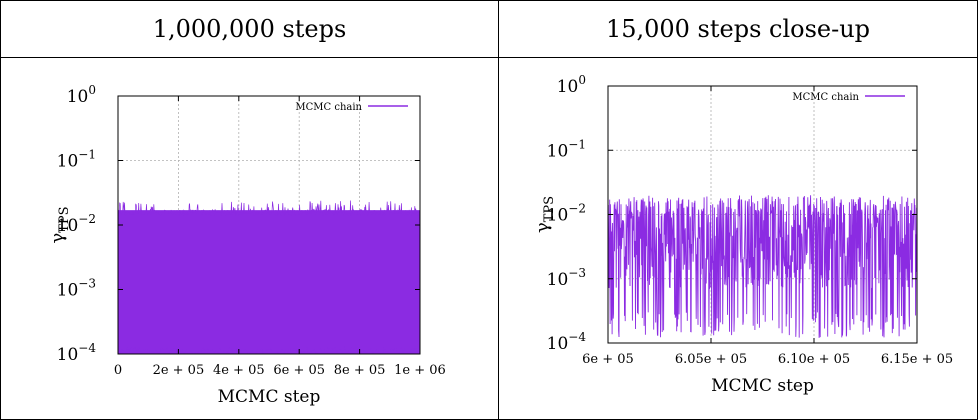 This screenshot has height=420, width=978. I want to click on x-tick-label: 6.05e + 05, so click(711, 359).